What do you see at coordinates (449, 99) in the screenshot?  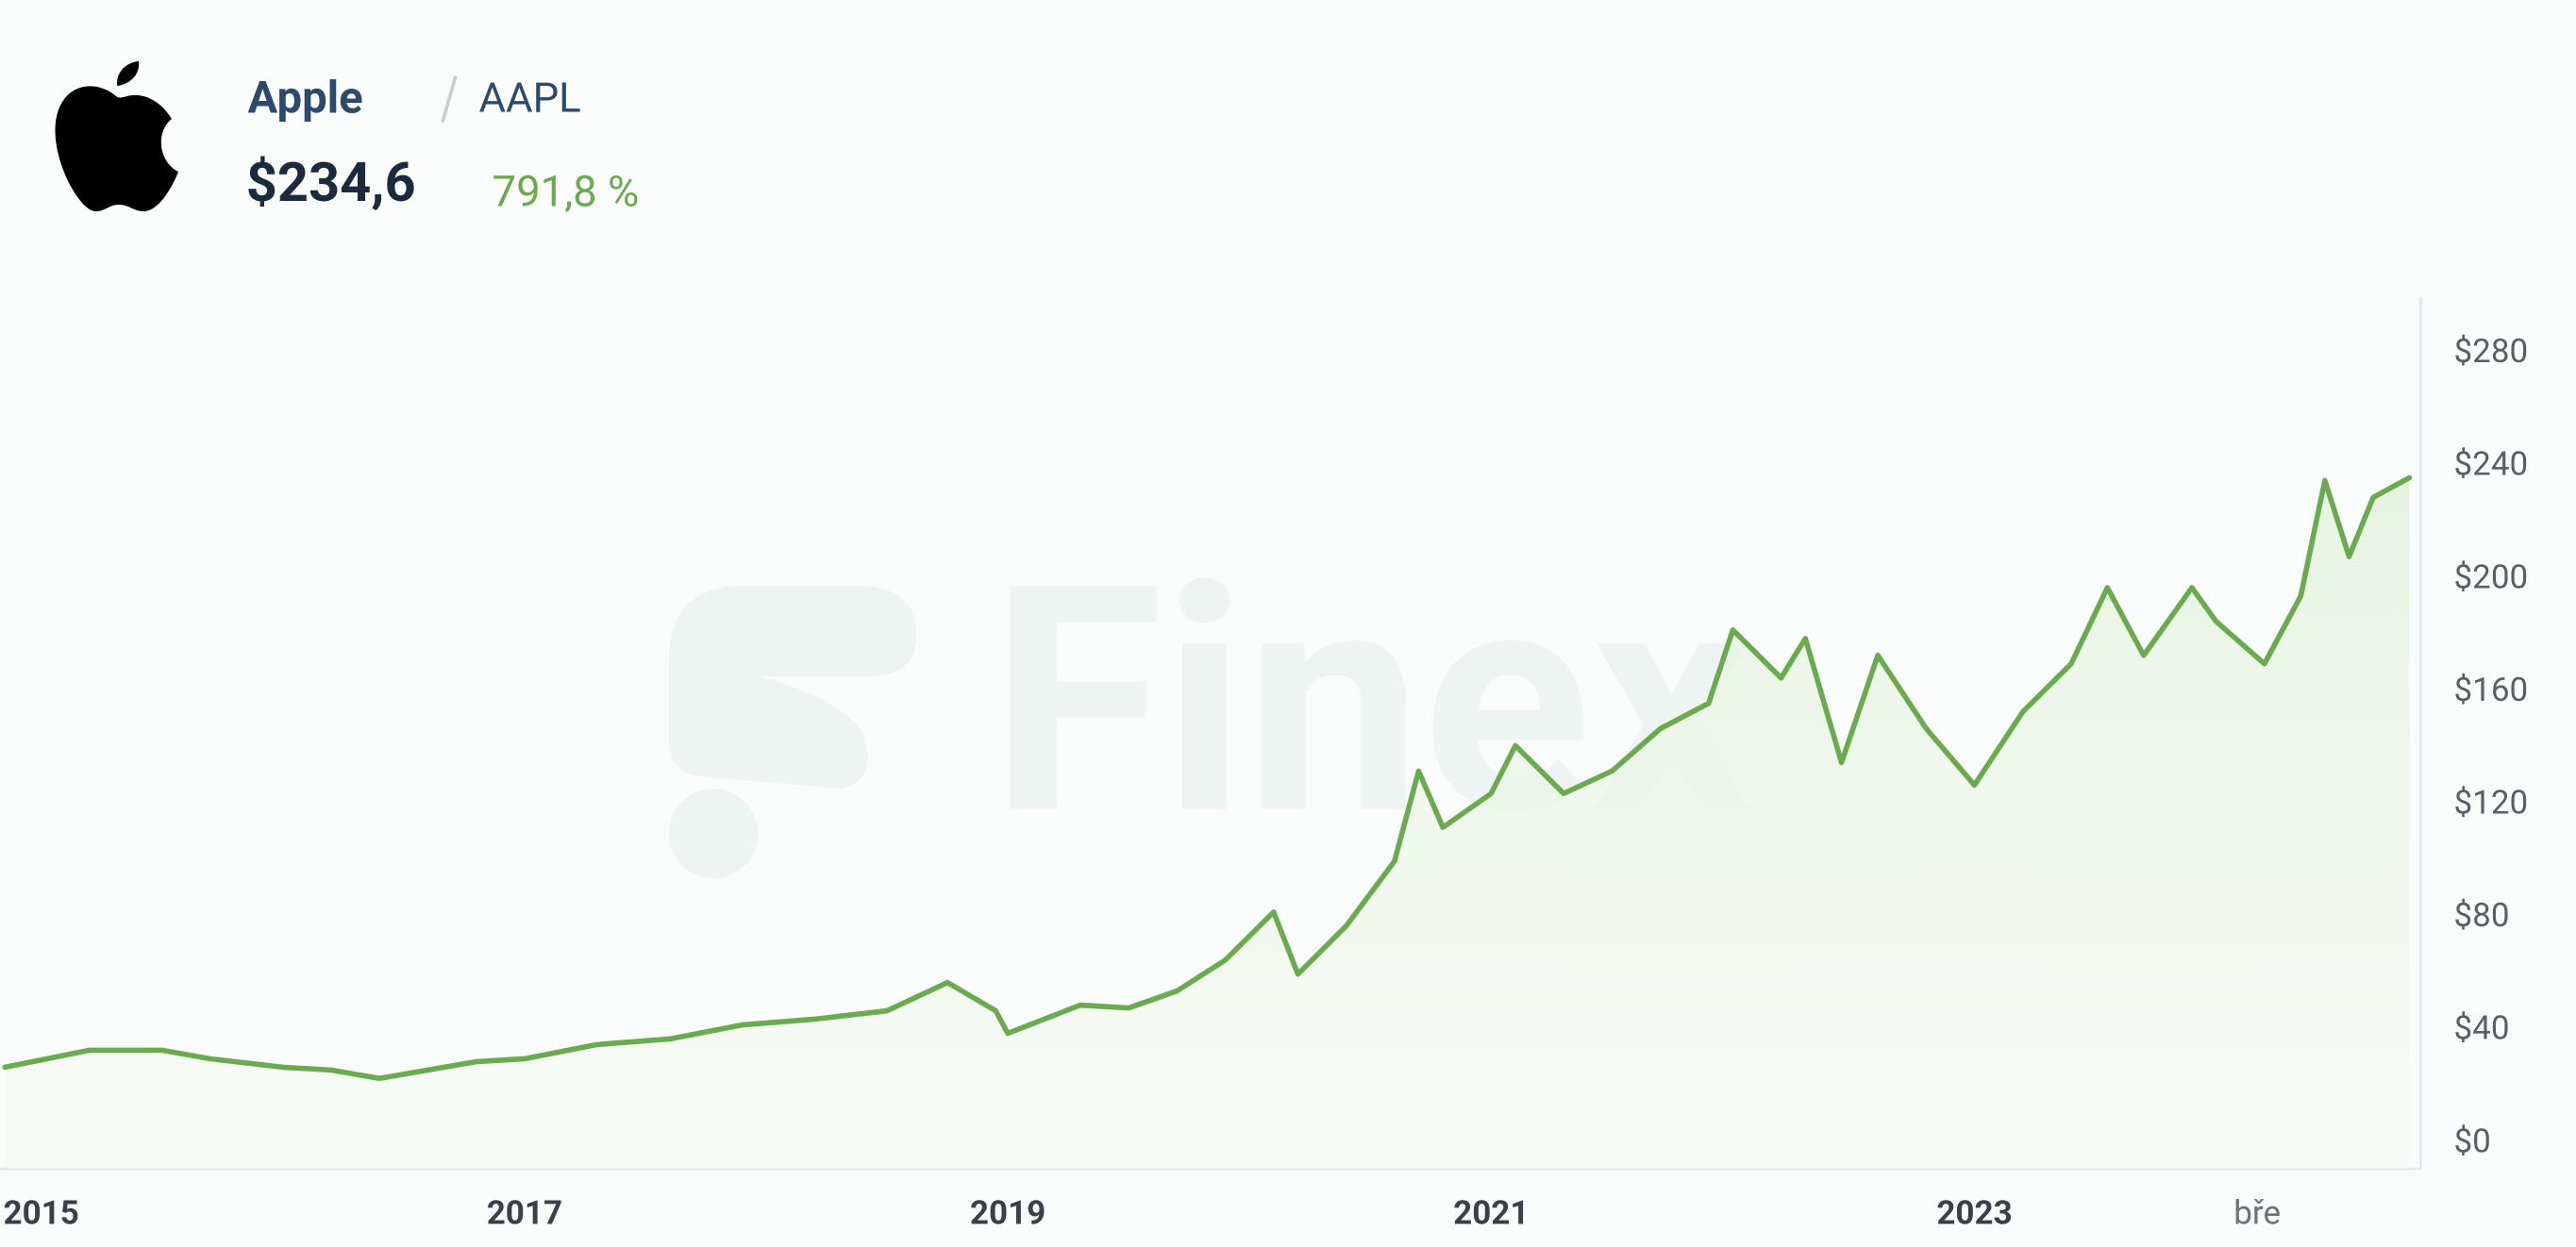 I see `separator` at bounding box center [449, 99].